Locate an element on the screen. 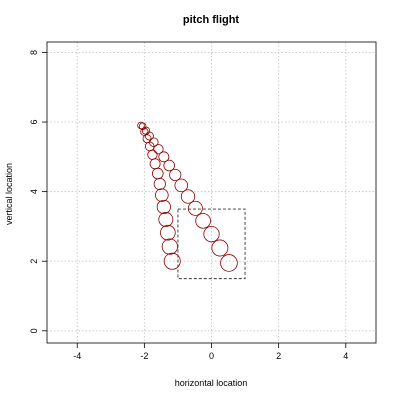 The width and height of the screenshot is (400, 400). strike-zone is located at coordinates (211, 244).